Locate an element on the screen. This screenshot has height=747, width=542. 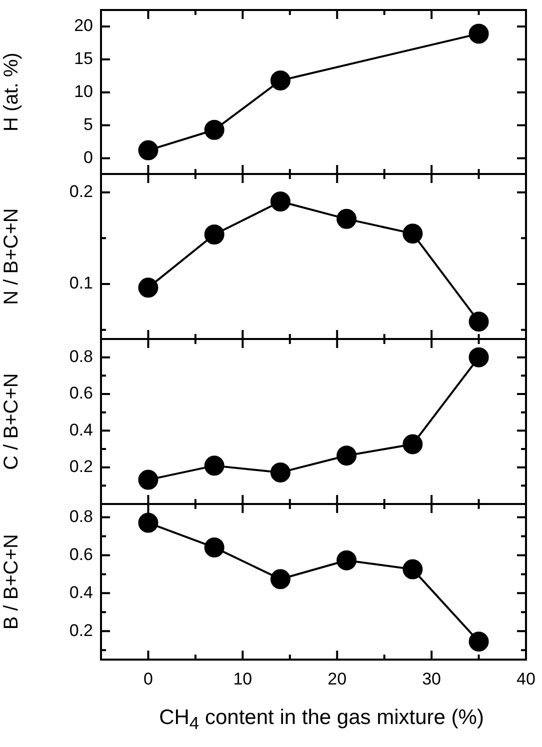
y-axis-title: B / B+C+N is located at coordinates (11, 582).